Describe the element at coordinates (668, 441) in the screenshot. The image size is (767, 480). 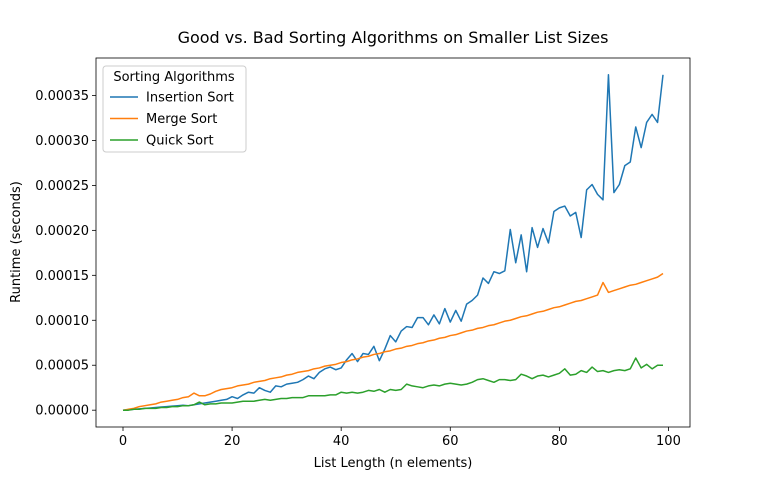
I see `x-tick-label: 100` at that location.